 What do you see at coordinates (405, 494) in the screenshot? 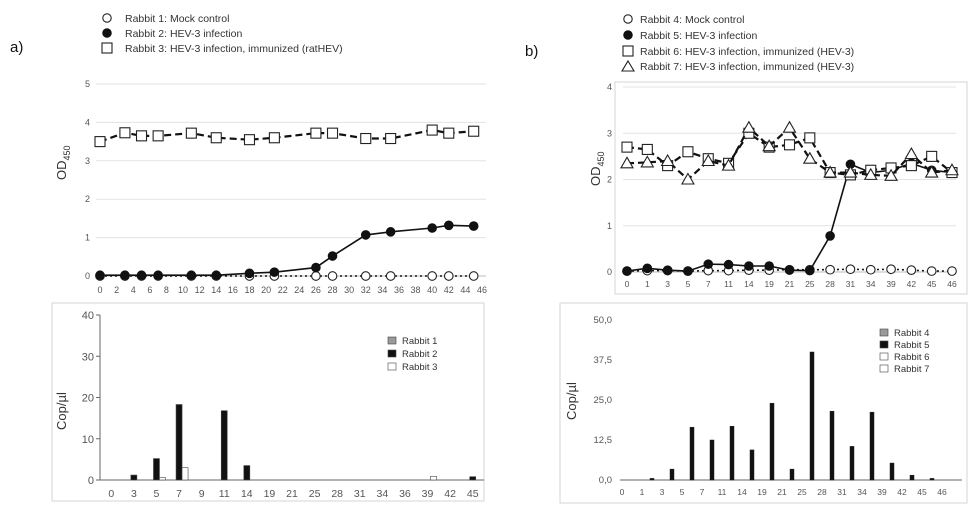
I see `x-tick-label: 36` at bounding box center [405, 494].